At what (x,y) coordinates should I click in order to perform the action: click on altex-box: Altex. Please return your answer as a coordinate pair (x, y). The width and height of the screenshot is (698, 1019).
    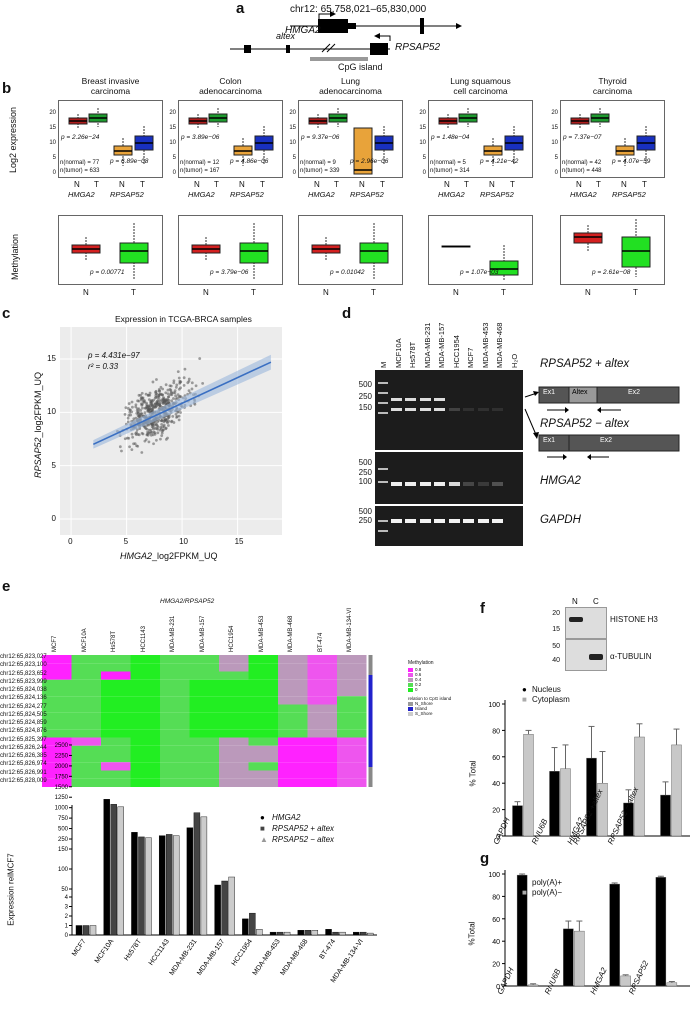
    Looking at the image, I should click on (580, 392).